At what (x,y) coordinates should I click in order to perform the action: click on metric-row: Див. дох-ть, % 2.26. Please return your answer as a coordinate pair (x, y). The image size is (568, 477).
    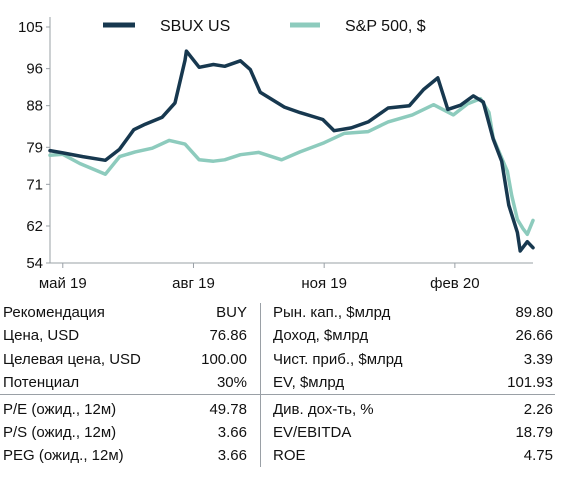
    Looking at the image, I should click on (413, 409).